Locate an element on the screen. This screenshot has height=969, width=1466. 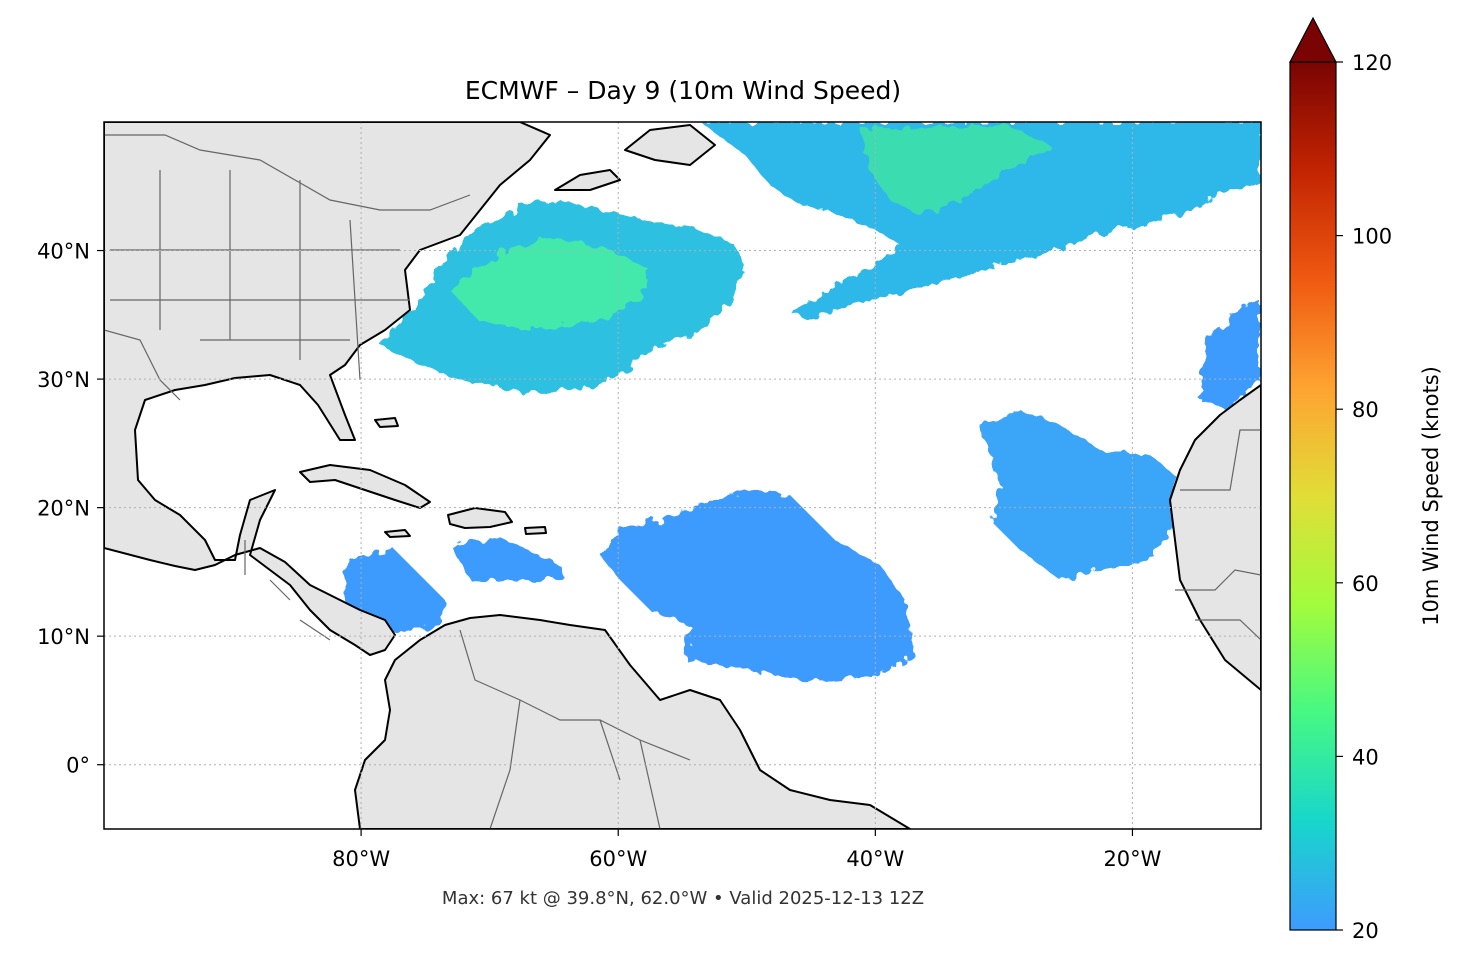
wind-area-canary-streak is located at coordinates (1230, 355).